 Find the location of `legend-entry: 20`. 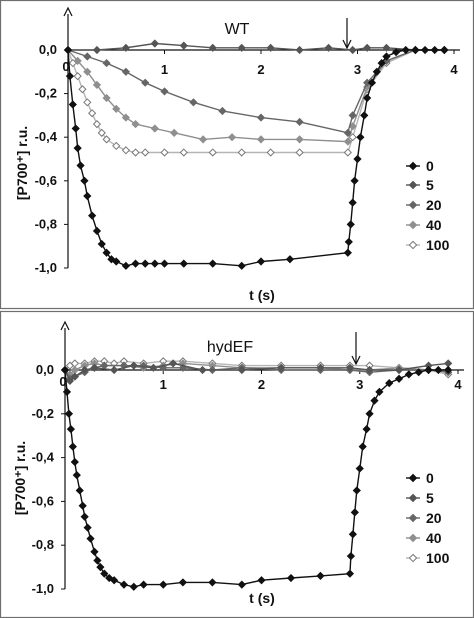

legend-entry: 20 is located at coordinates (424, 205).